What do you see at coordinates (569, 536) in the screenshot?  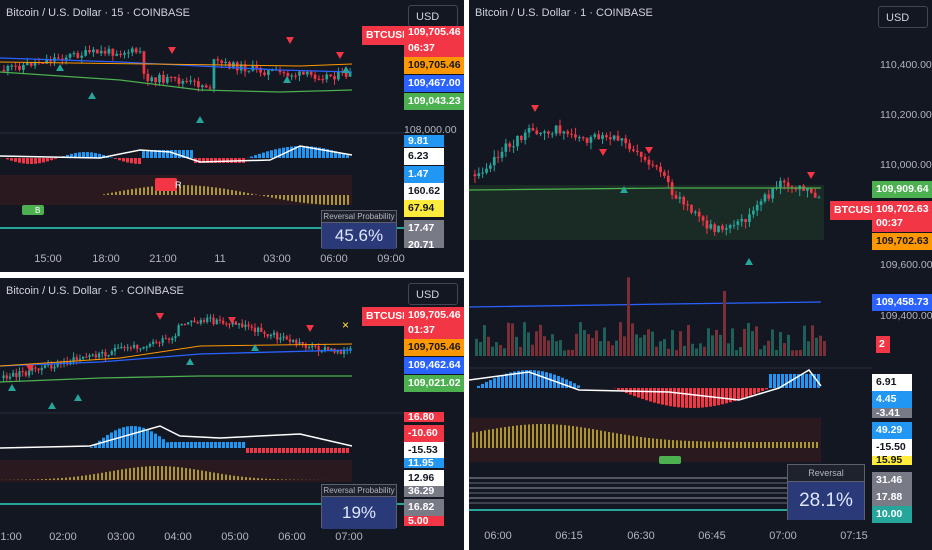 I see `time-label: 06:15` at bounding box center [569, 536].